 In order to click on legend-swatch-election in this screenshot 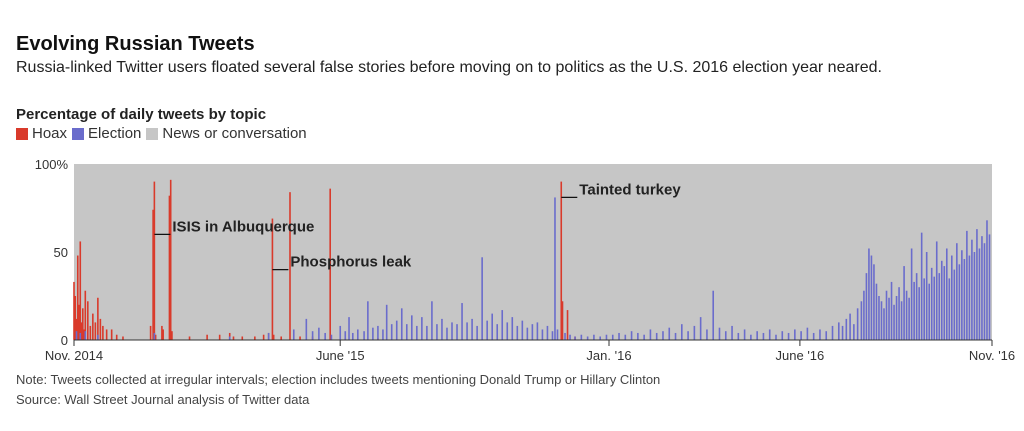, I will do `click(78, 133)`.